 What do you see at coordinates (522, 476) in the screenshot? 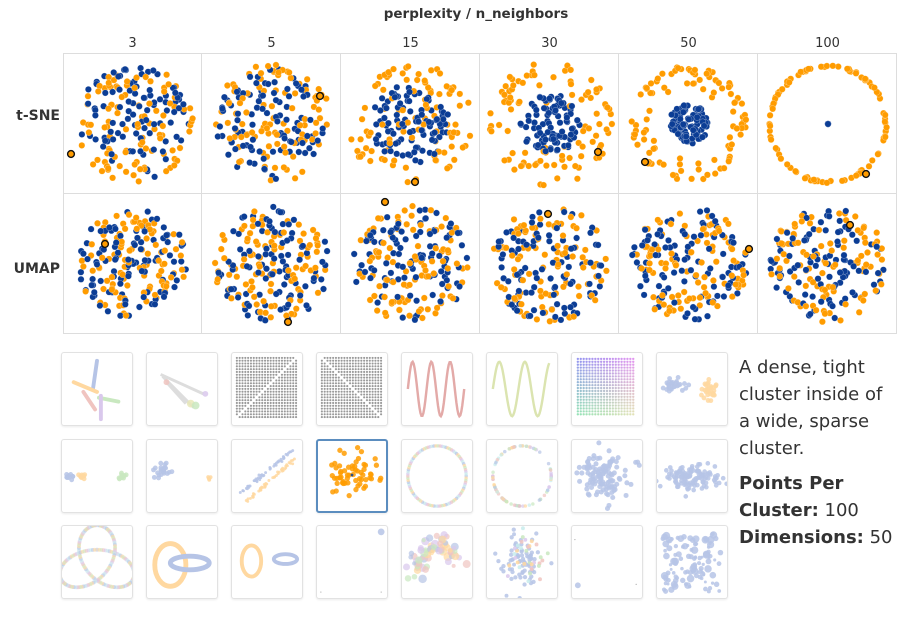
I see `dataset-thumbnail-circle-random` at bounding box center [522, 476].